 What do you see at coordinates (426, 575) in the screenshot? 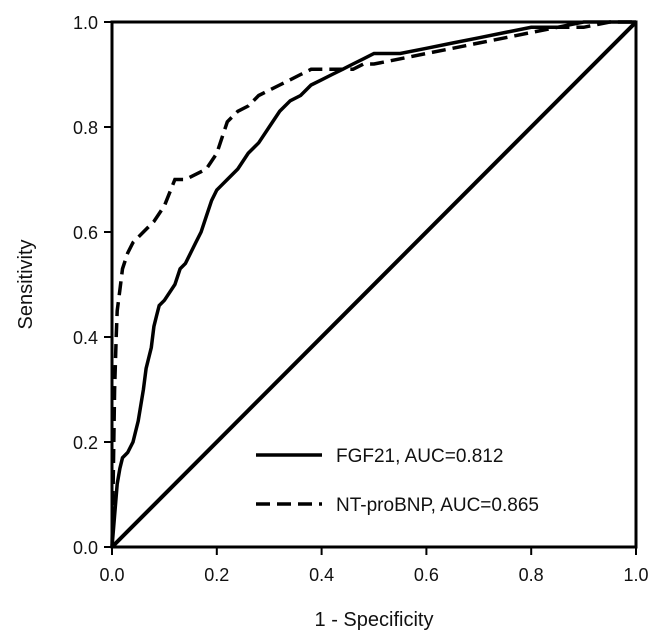
I see `x-tick-label: 0.6` at bounding box center [426, 575].